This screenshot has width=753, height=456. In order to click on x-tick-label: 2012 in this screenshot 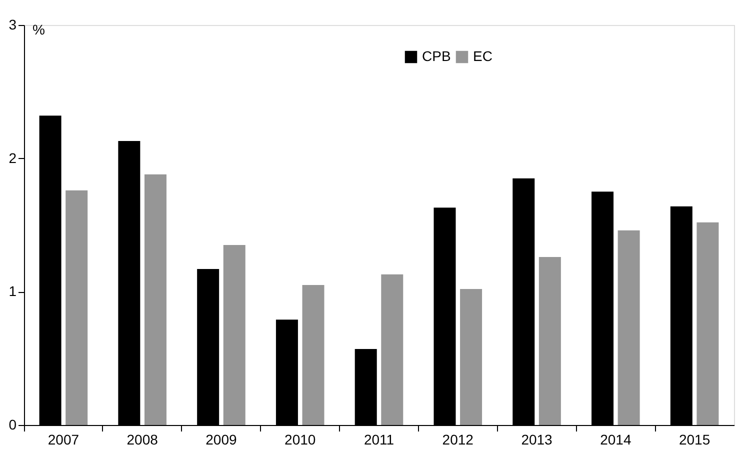, I will do `click(458, 440)`.